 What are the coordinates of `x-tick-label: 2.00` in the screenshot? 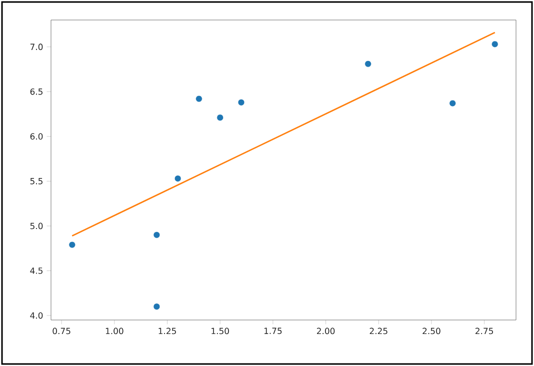 It's located at (325, 331).